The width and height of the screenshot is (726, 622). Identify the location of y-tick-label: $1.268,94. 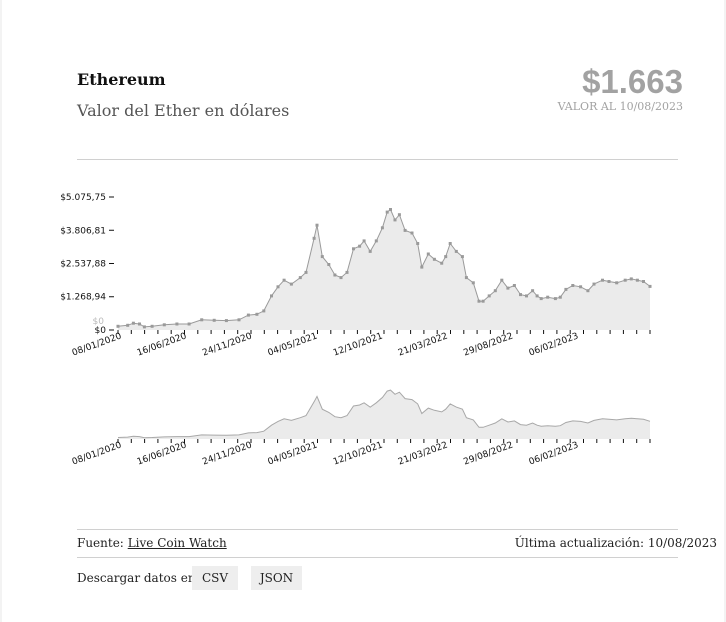
(83, 298).